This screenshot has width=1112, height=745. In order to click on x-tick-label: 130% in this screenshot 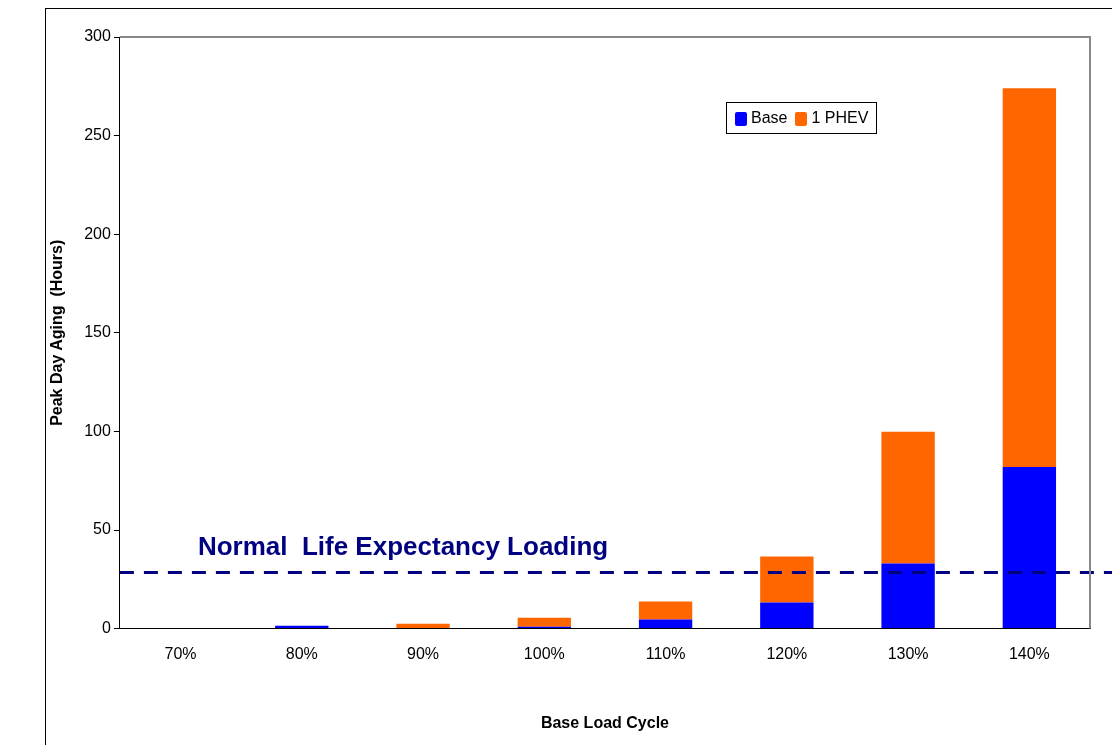, I will do `click(908, 653)`.